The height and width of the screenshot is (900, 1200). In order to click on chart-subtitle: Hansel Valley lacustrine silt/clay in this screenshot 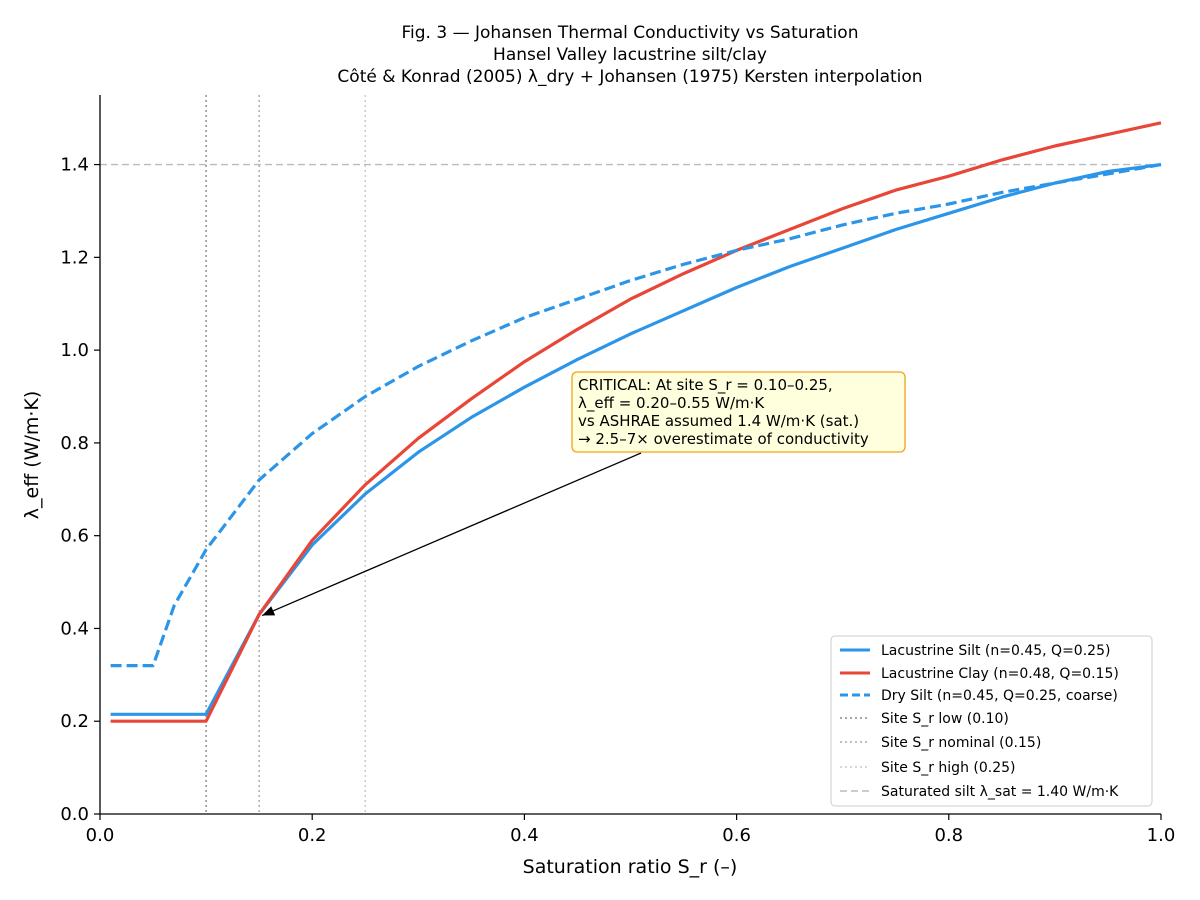, I will do `click(630, 55)`.